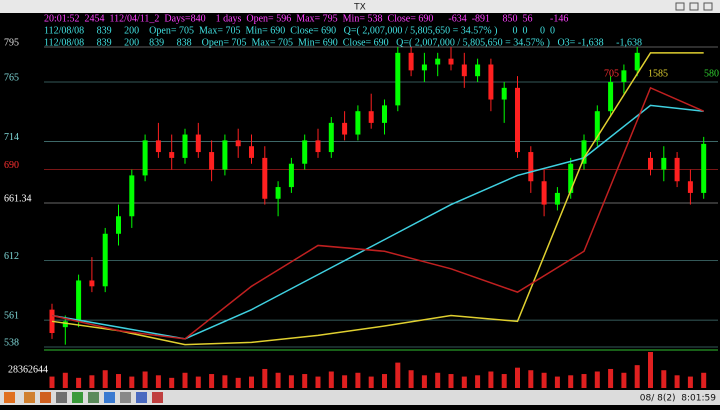  I want to click on y-tick-label: 561, so click(11, 315).